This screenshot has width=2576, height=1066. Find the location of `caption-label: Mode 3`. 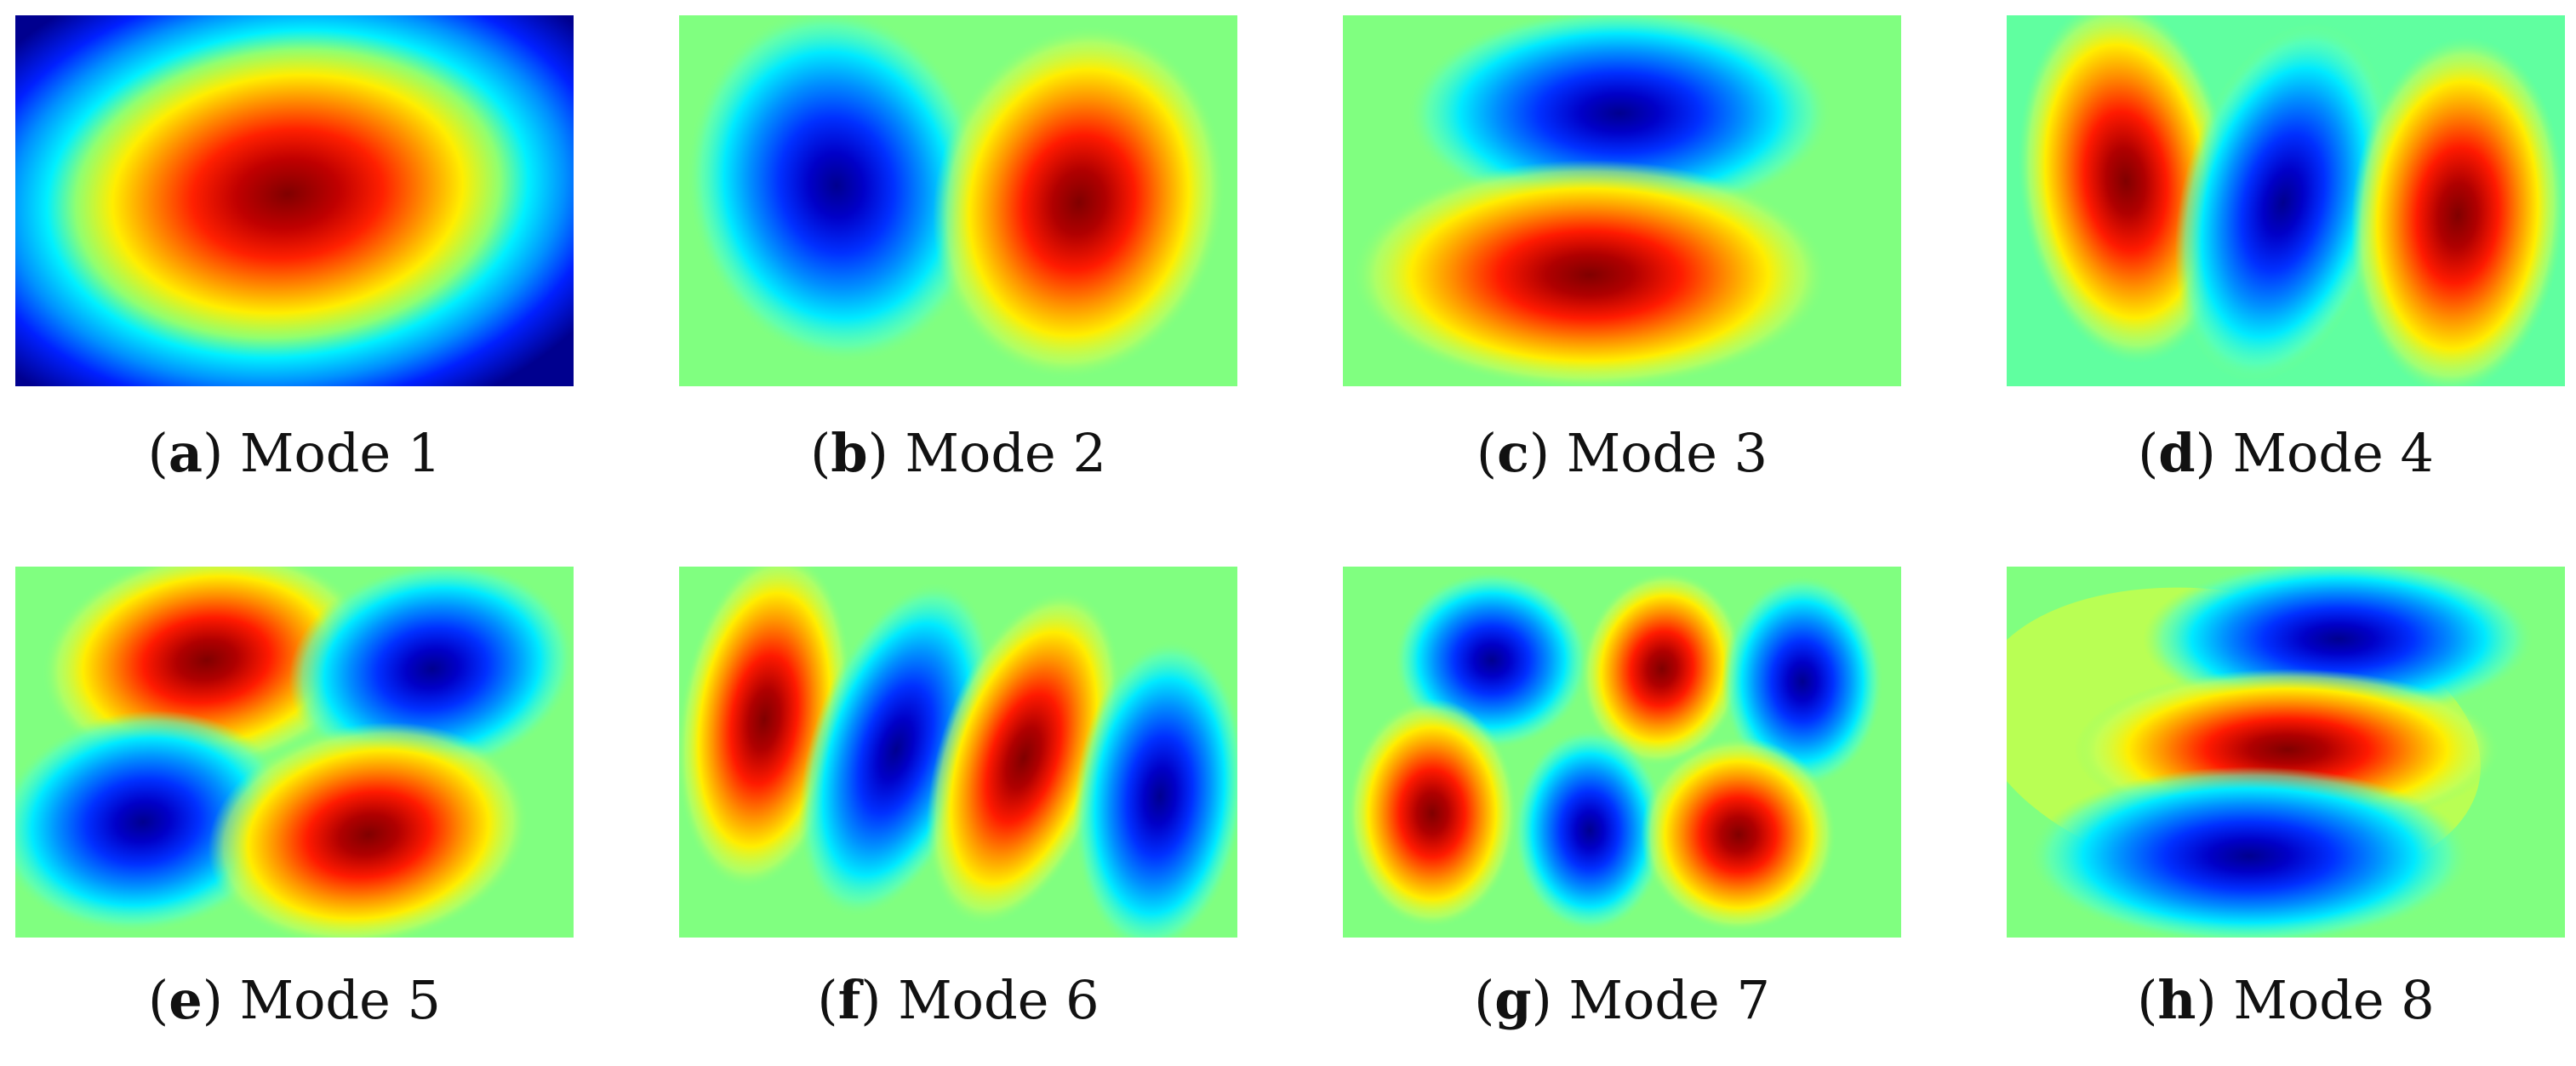

caption-label: Mode 3 is located at coordinates (1667, 453).